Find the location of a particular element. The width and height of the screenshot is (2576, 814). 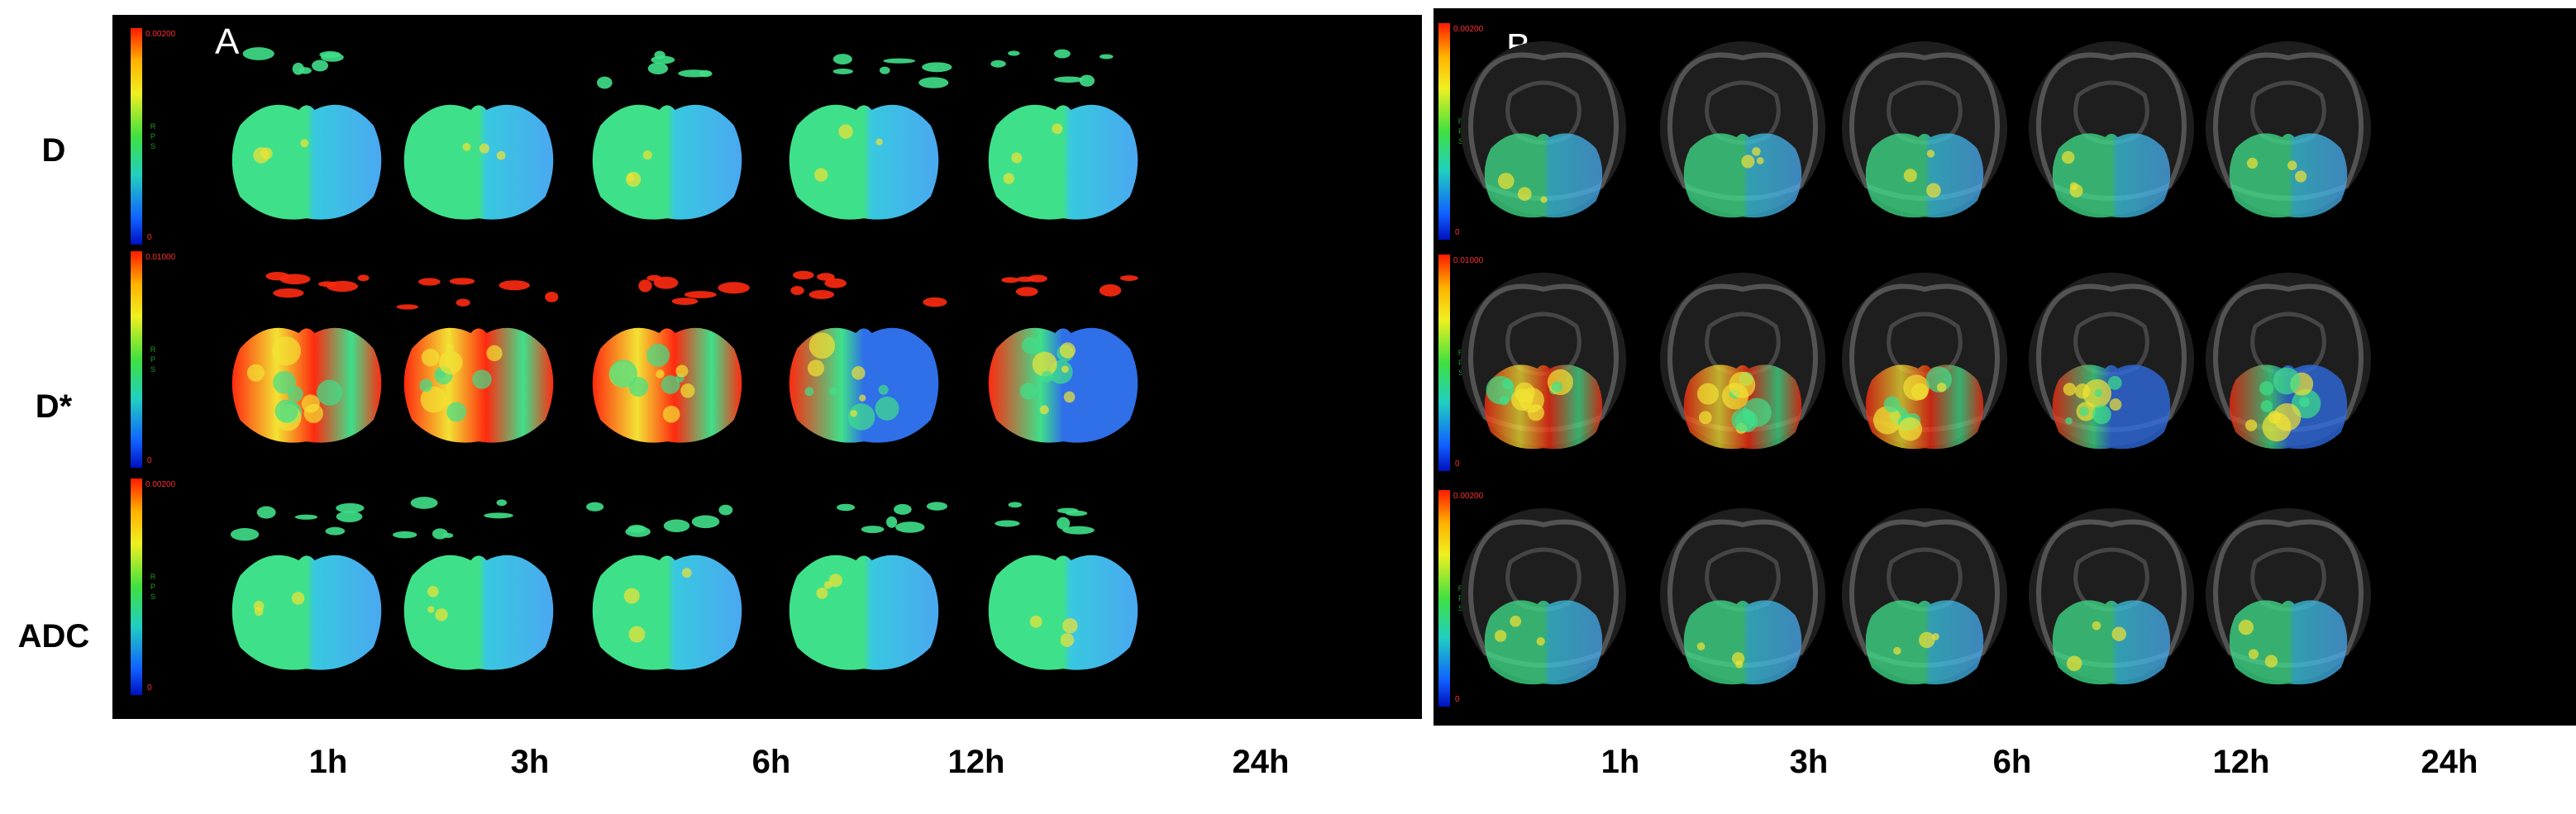

b-map-d-6h is located at coordinates (1924, 136).